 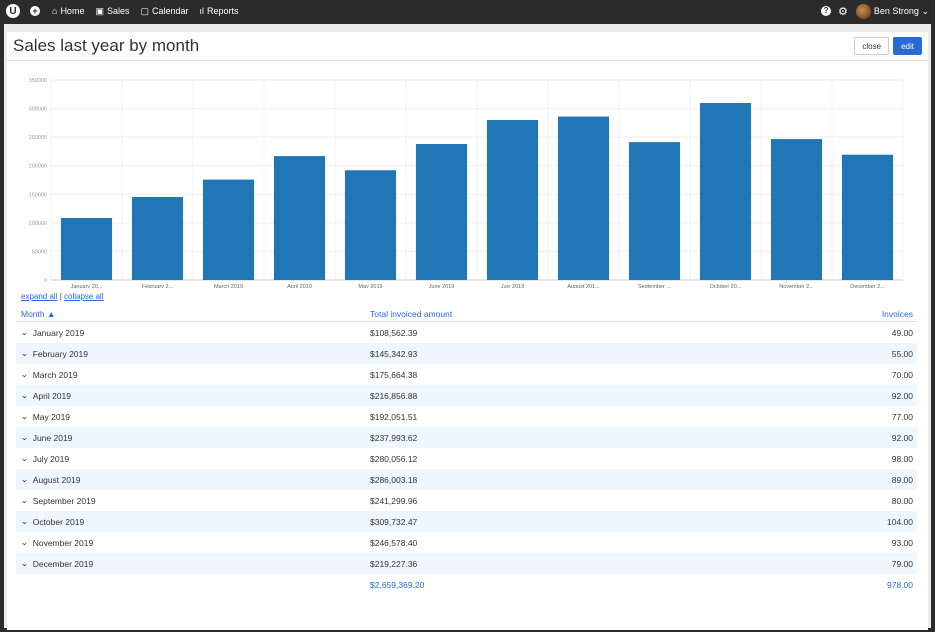 What do you see at coordinates (863, 11) in the screenshot?
I see `avatar` at bounding box center [863, 11].